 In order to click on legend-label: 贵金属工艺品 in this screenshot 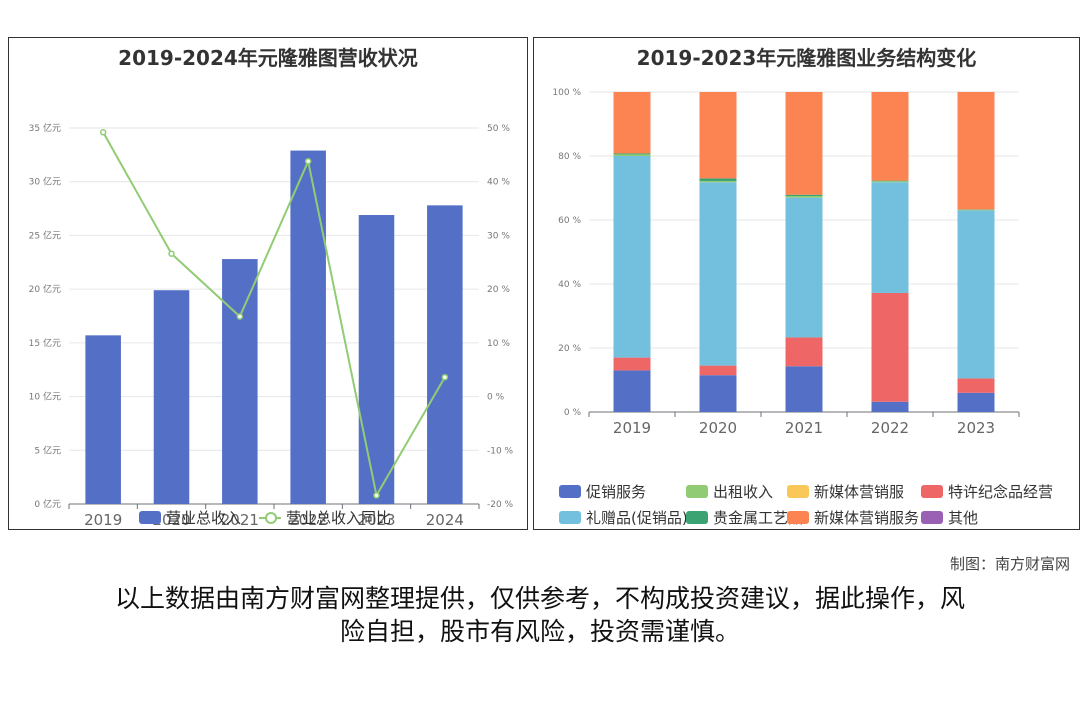, I will do `click(758, 518)`.